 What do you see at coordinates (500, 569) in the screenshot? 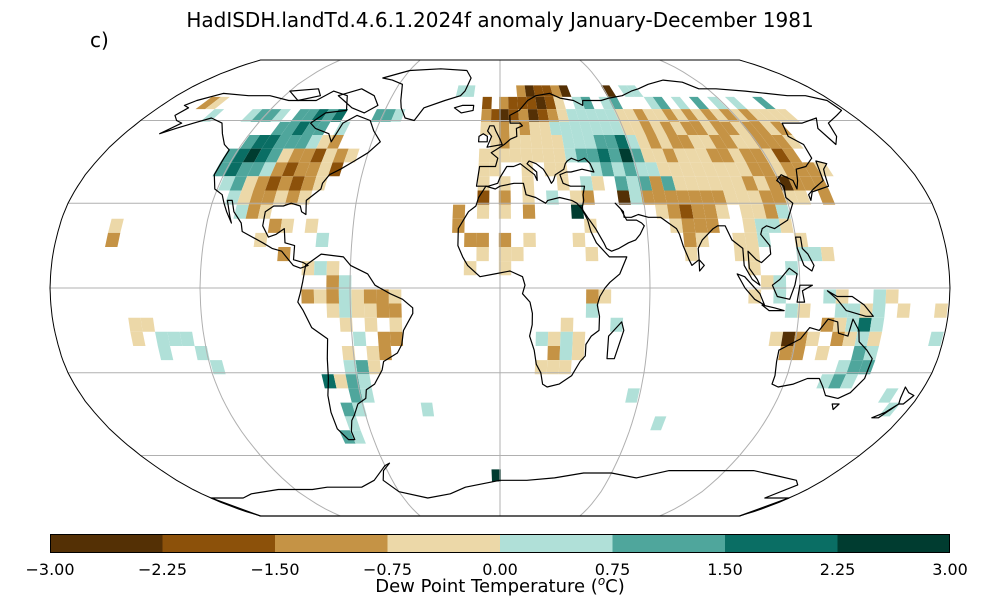
I see `colorbar-tick-label: 0.00` at bounding box center [500, 569].